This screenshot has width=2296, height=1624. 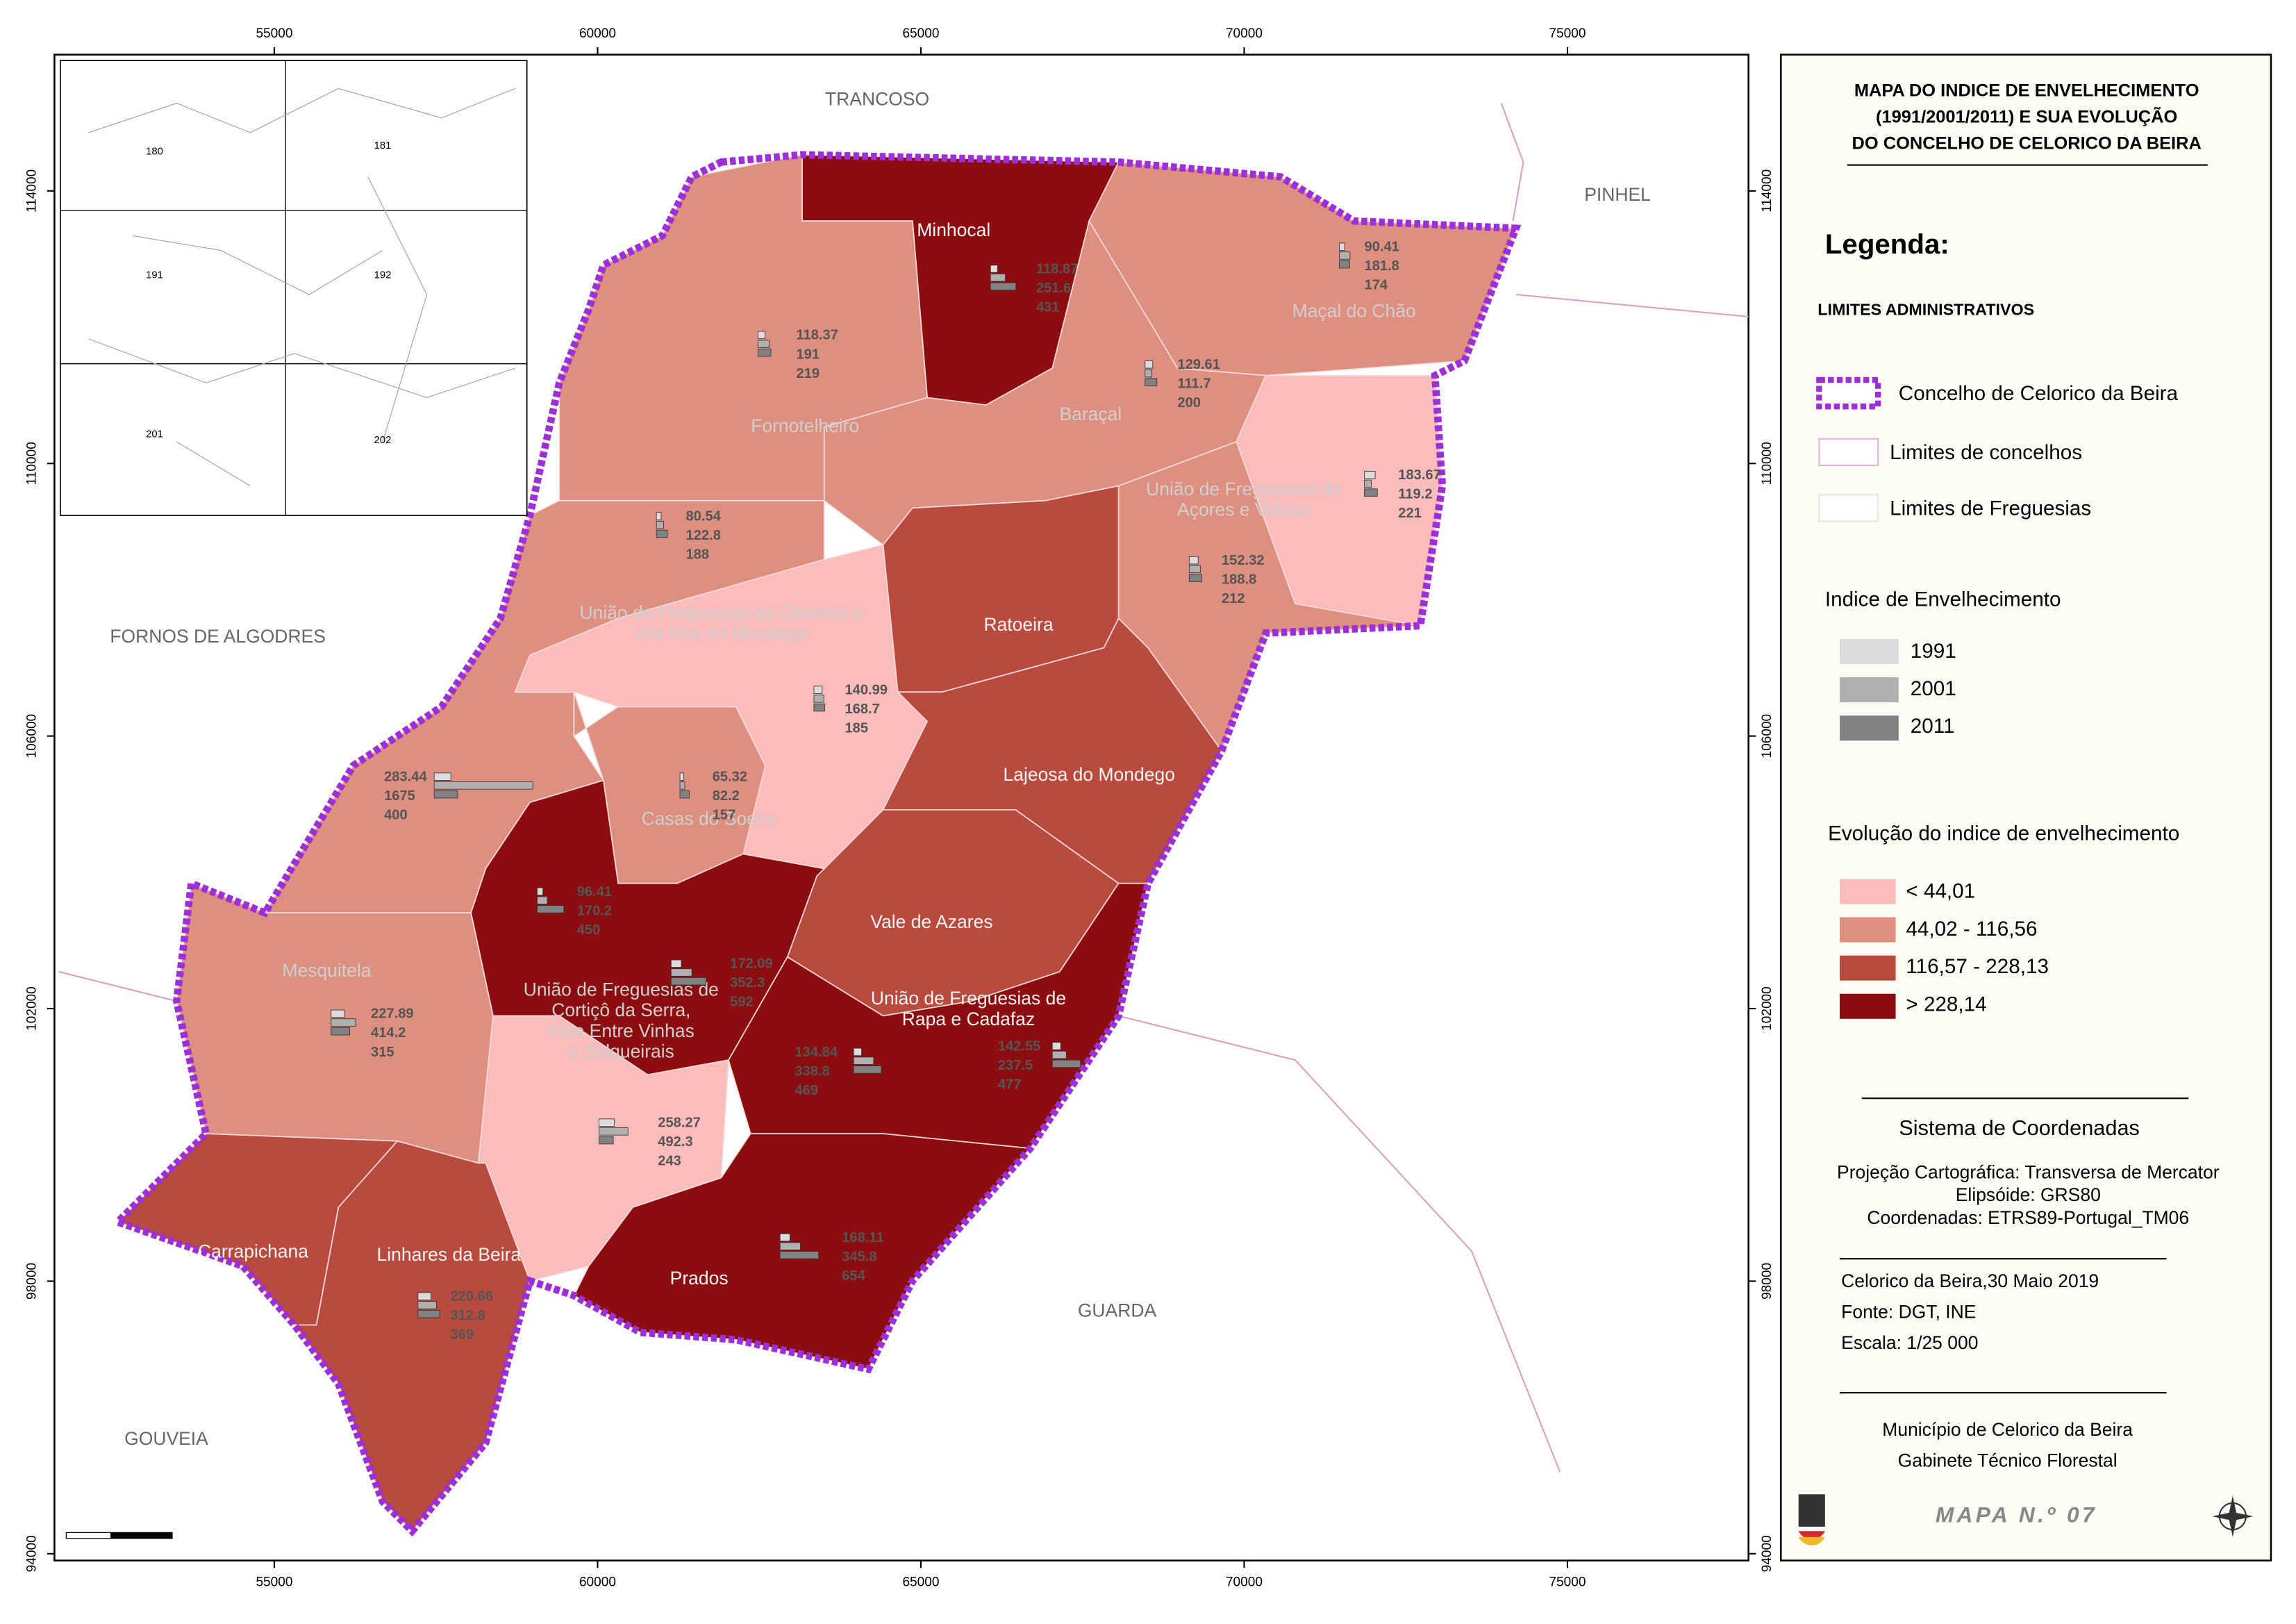 What do you see at coordinates (155, 151) in the screenshot?
I see `inset-label: 180` at bounding box center [155, 151].